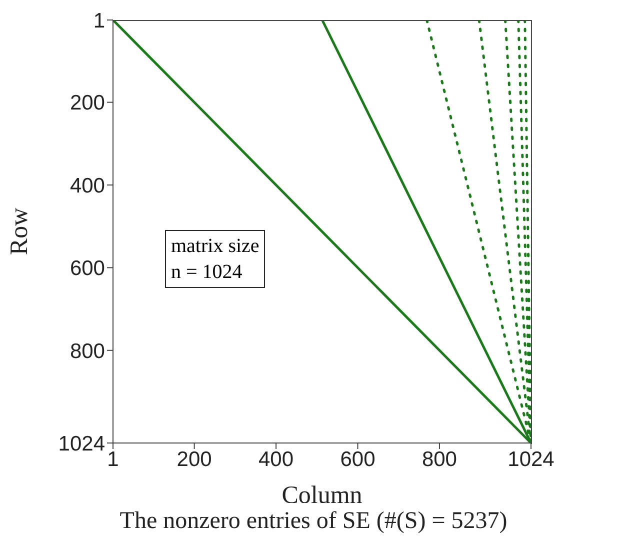 This screenshot has height=552, width=627. Describe the element at coordinates (87, 351) in the screenshot. I see `y-tick-label: 800` at that location.